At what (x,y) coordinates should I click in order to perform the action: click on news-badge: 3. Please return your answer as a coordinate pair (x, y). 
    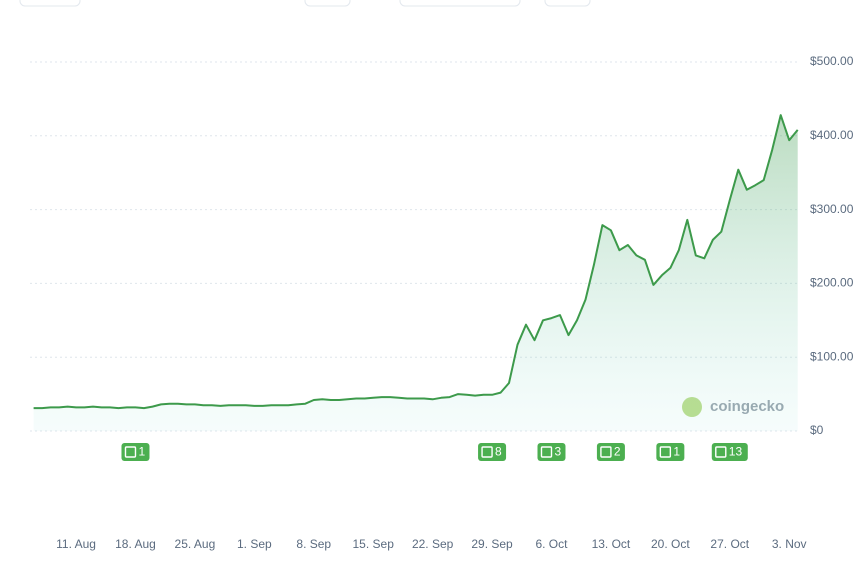
    Looking at the image, I should click on (551, 452).